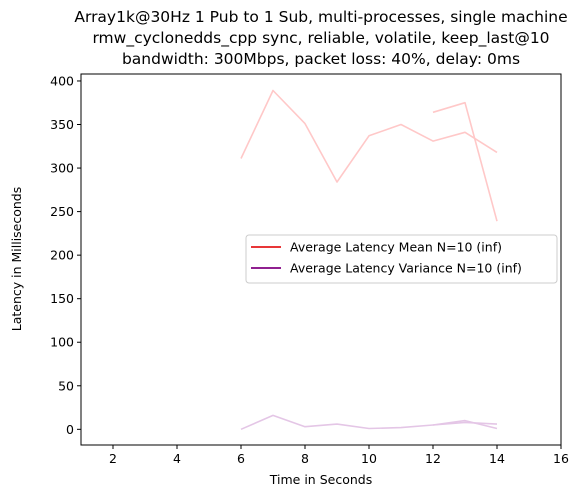 Image resolution: width=588 pixels, height=497 pixels. I want to click on y-tick-label: 50, so click(66, 385).